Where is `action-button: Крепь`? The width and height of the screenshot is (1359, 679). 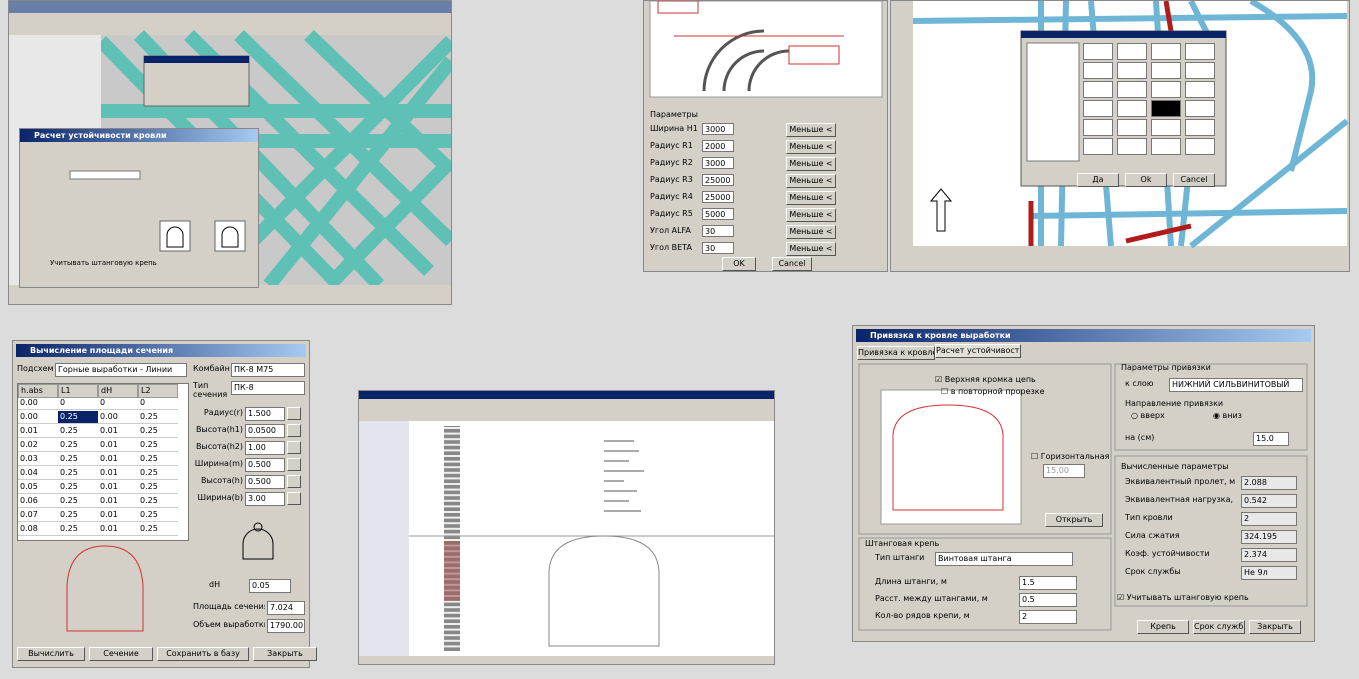 action-button: Крепь is located at coordinates (1163, 627).